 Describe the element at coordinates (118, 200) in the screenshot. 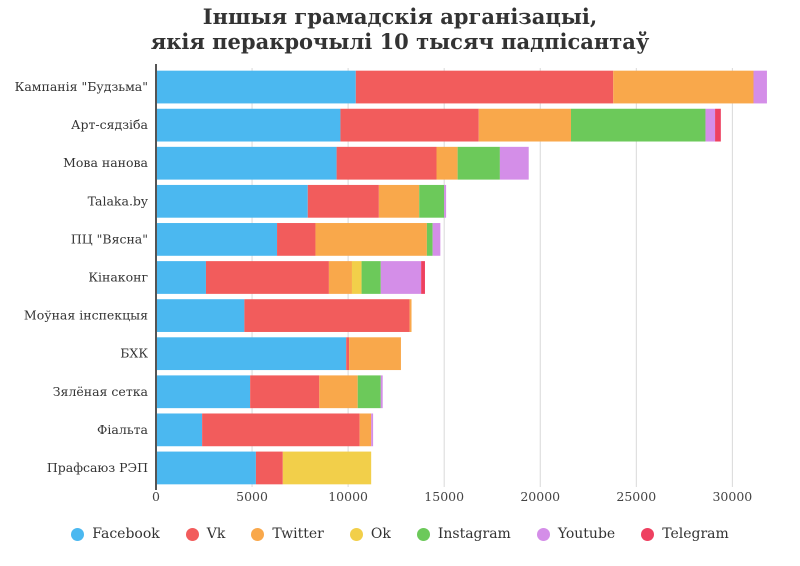

I see `category-label: Talaka.by` at that location.